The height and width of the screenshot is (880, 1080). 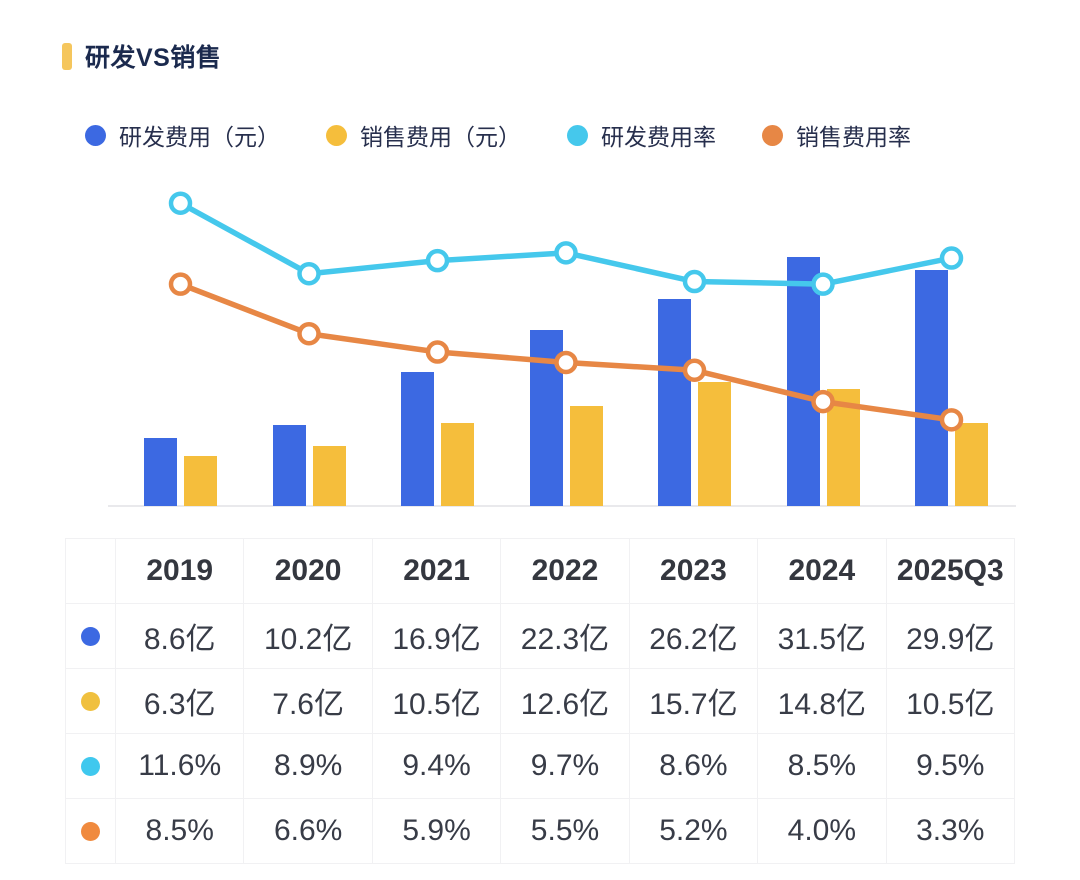 I want to click on table-cell: 5.9%, so click(x=437, y=831).